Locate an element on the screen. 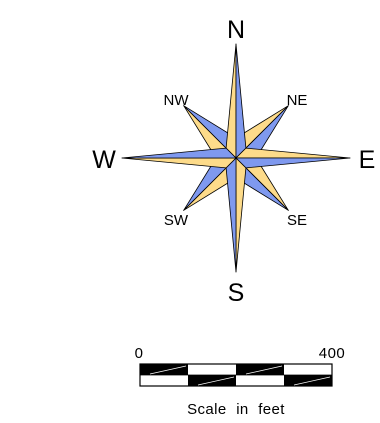 This screenshot has width=380, height=423. label-southwest: SW is located at coordinates (176, 220).